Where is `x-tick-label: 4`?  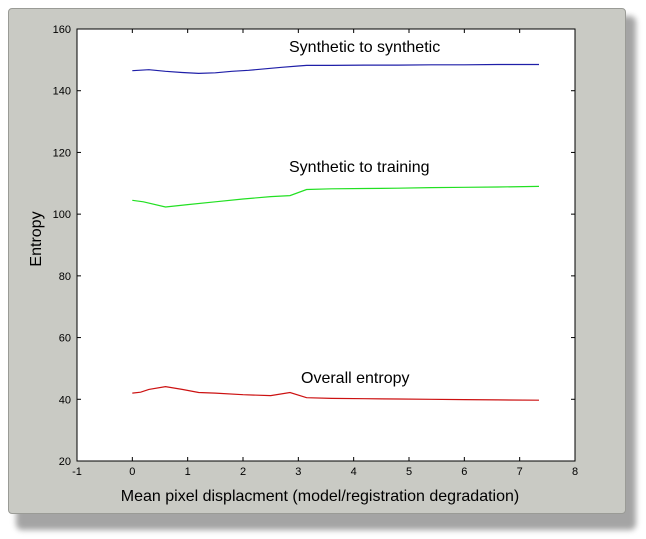
x-tick-label: 4 is located at coordinates (354, 472).